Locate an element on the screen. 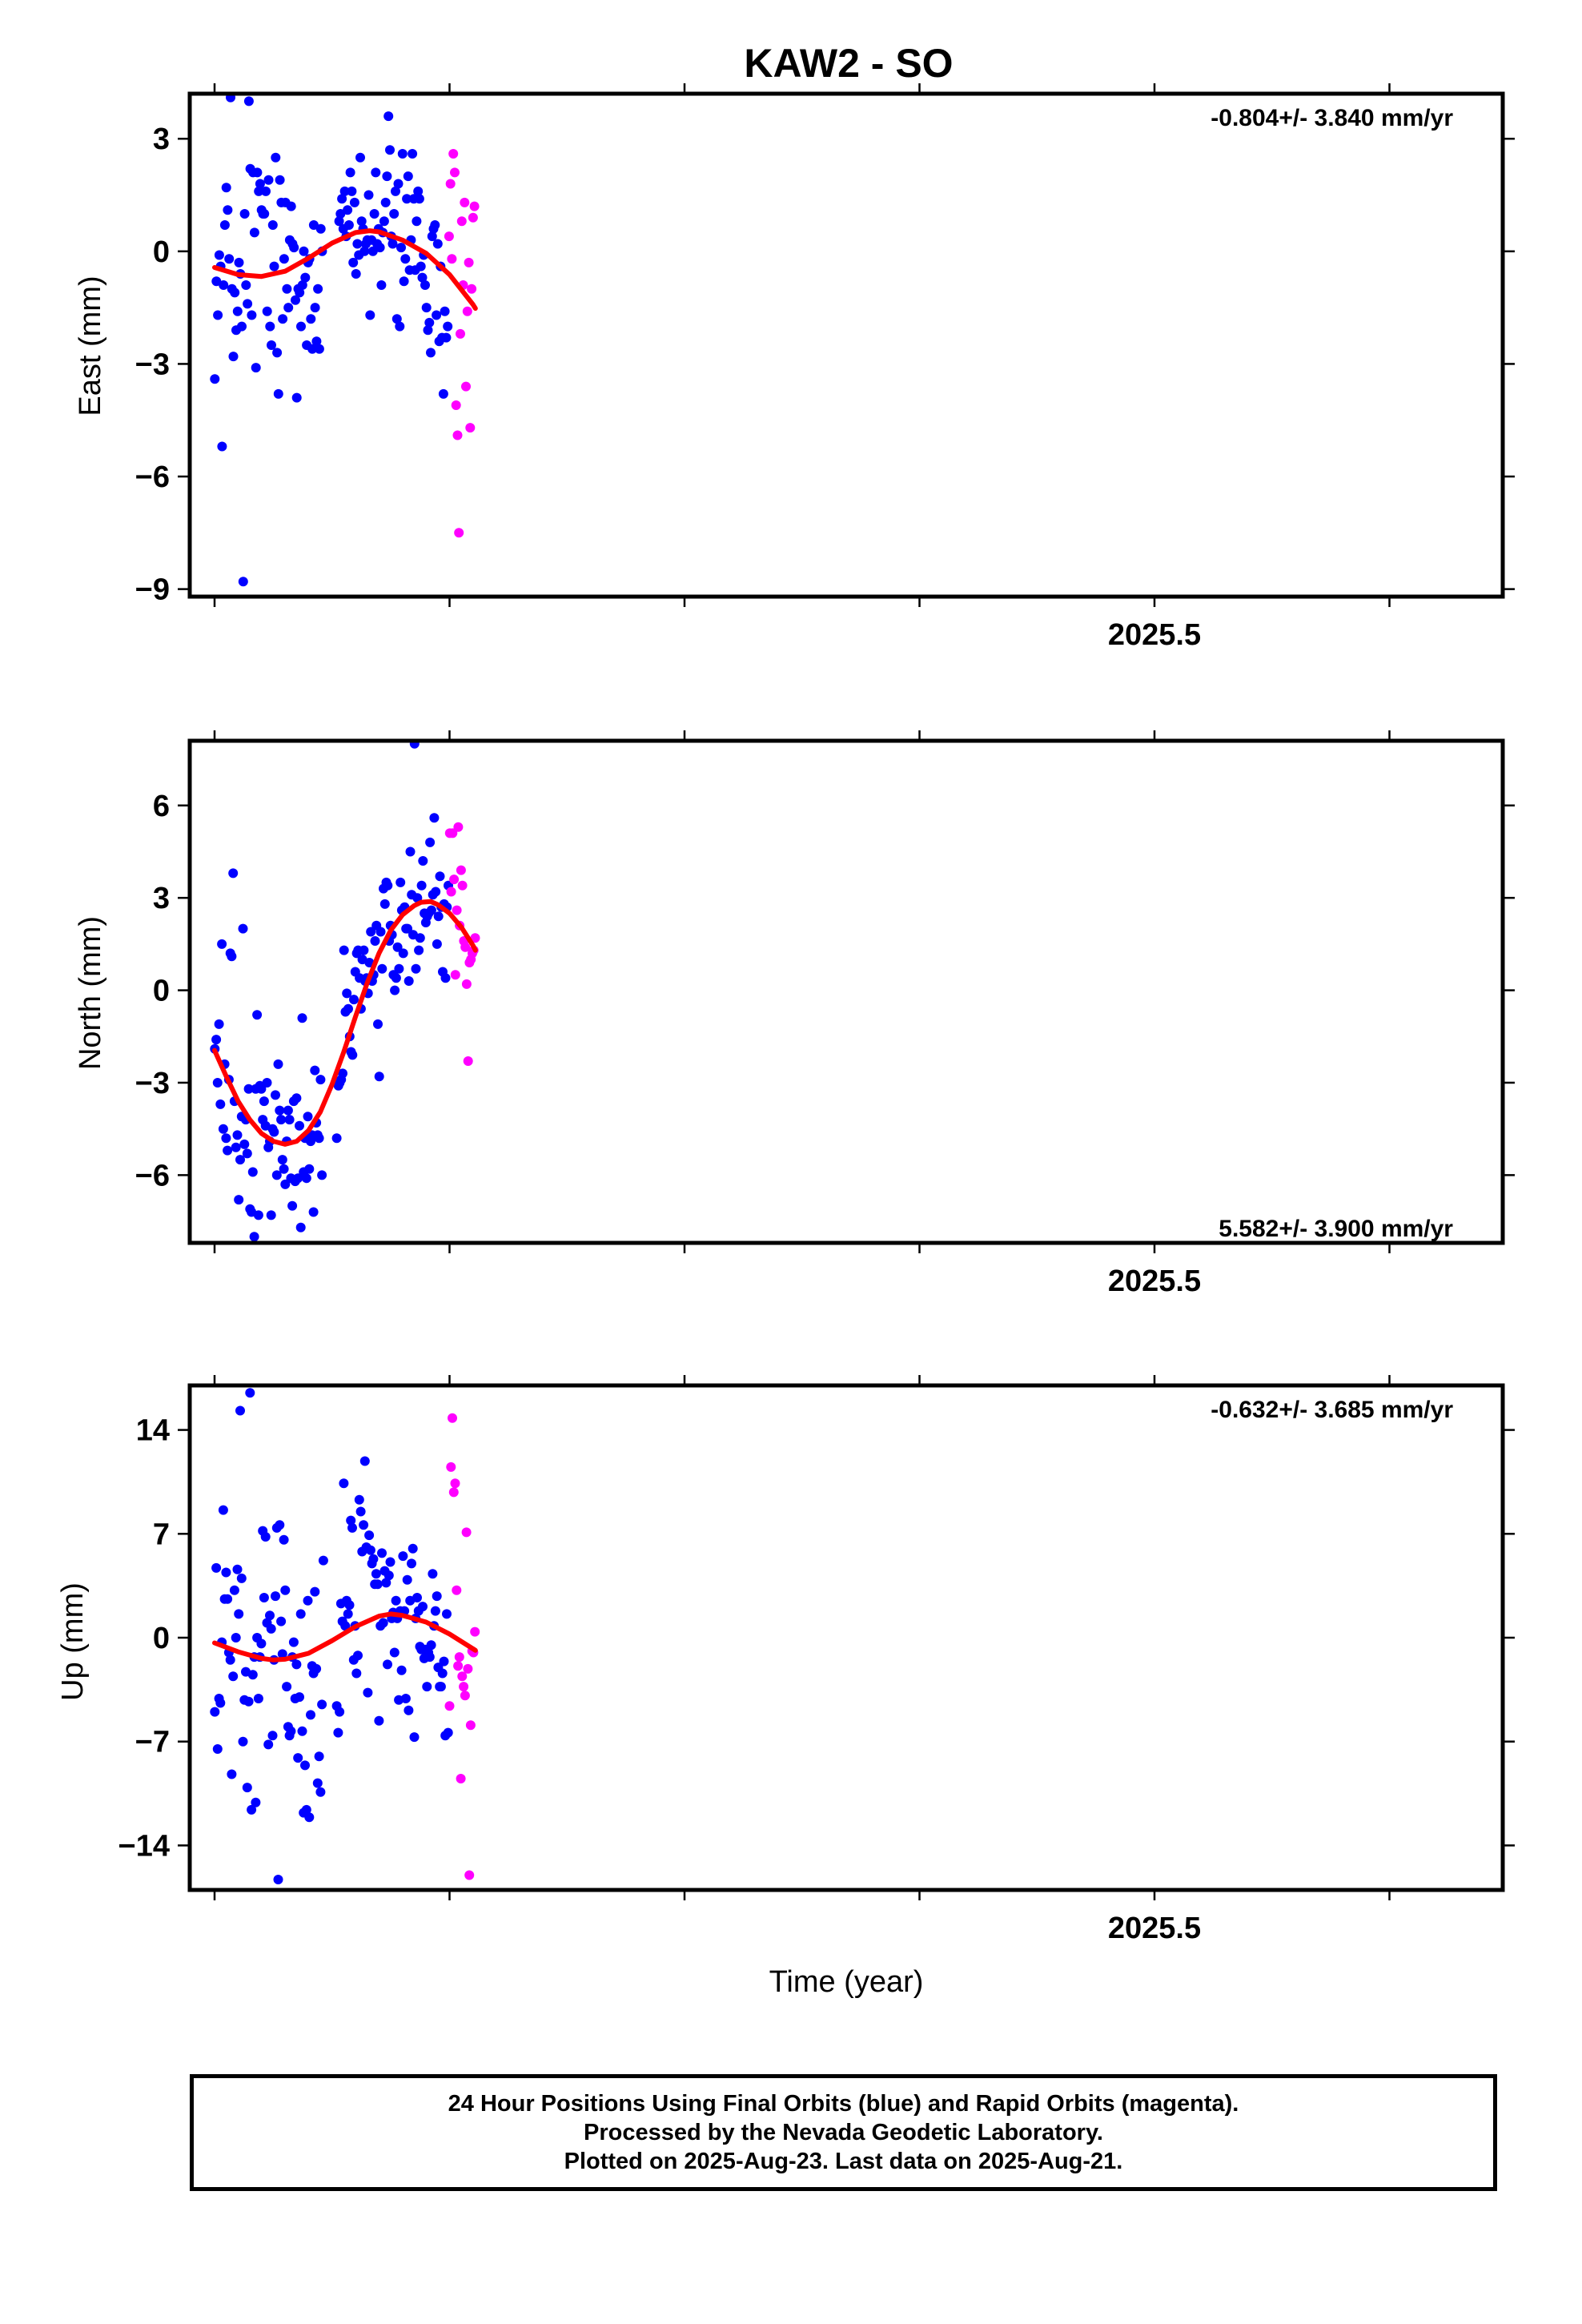 The image size is (1582, 2324). up-y-tick-label: −7 is located at coordinates (152, 1742).